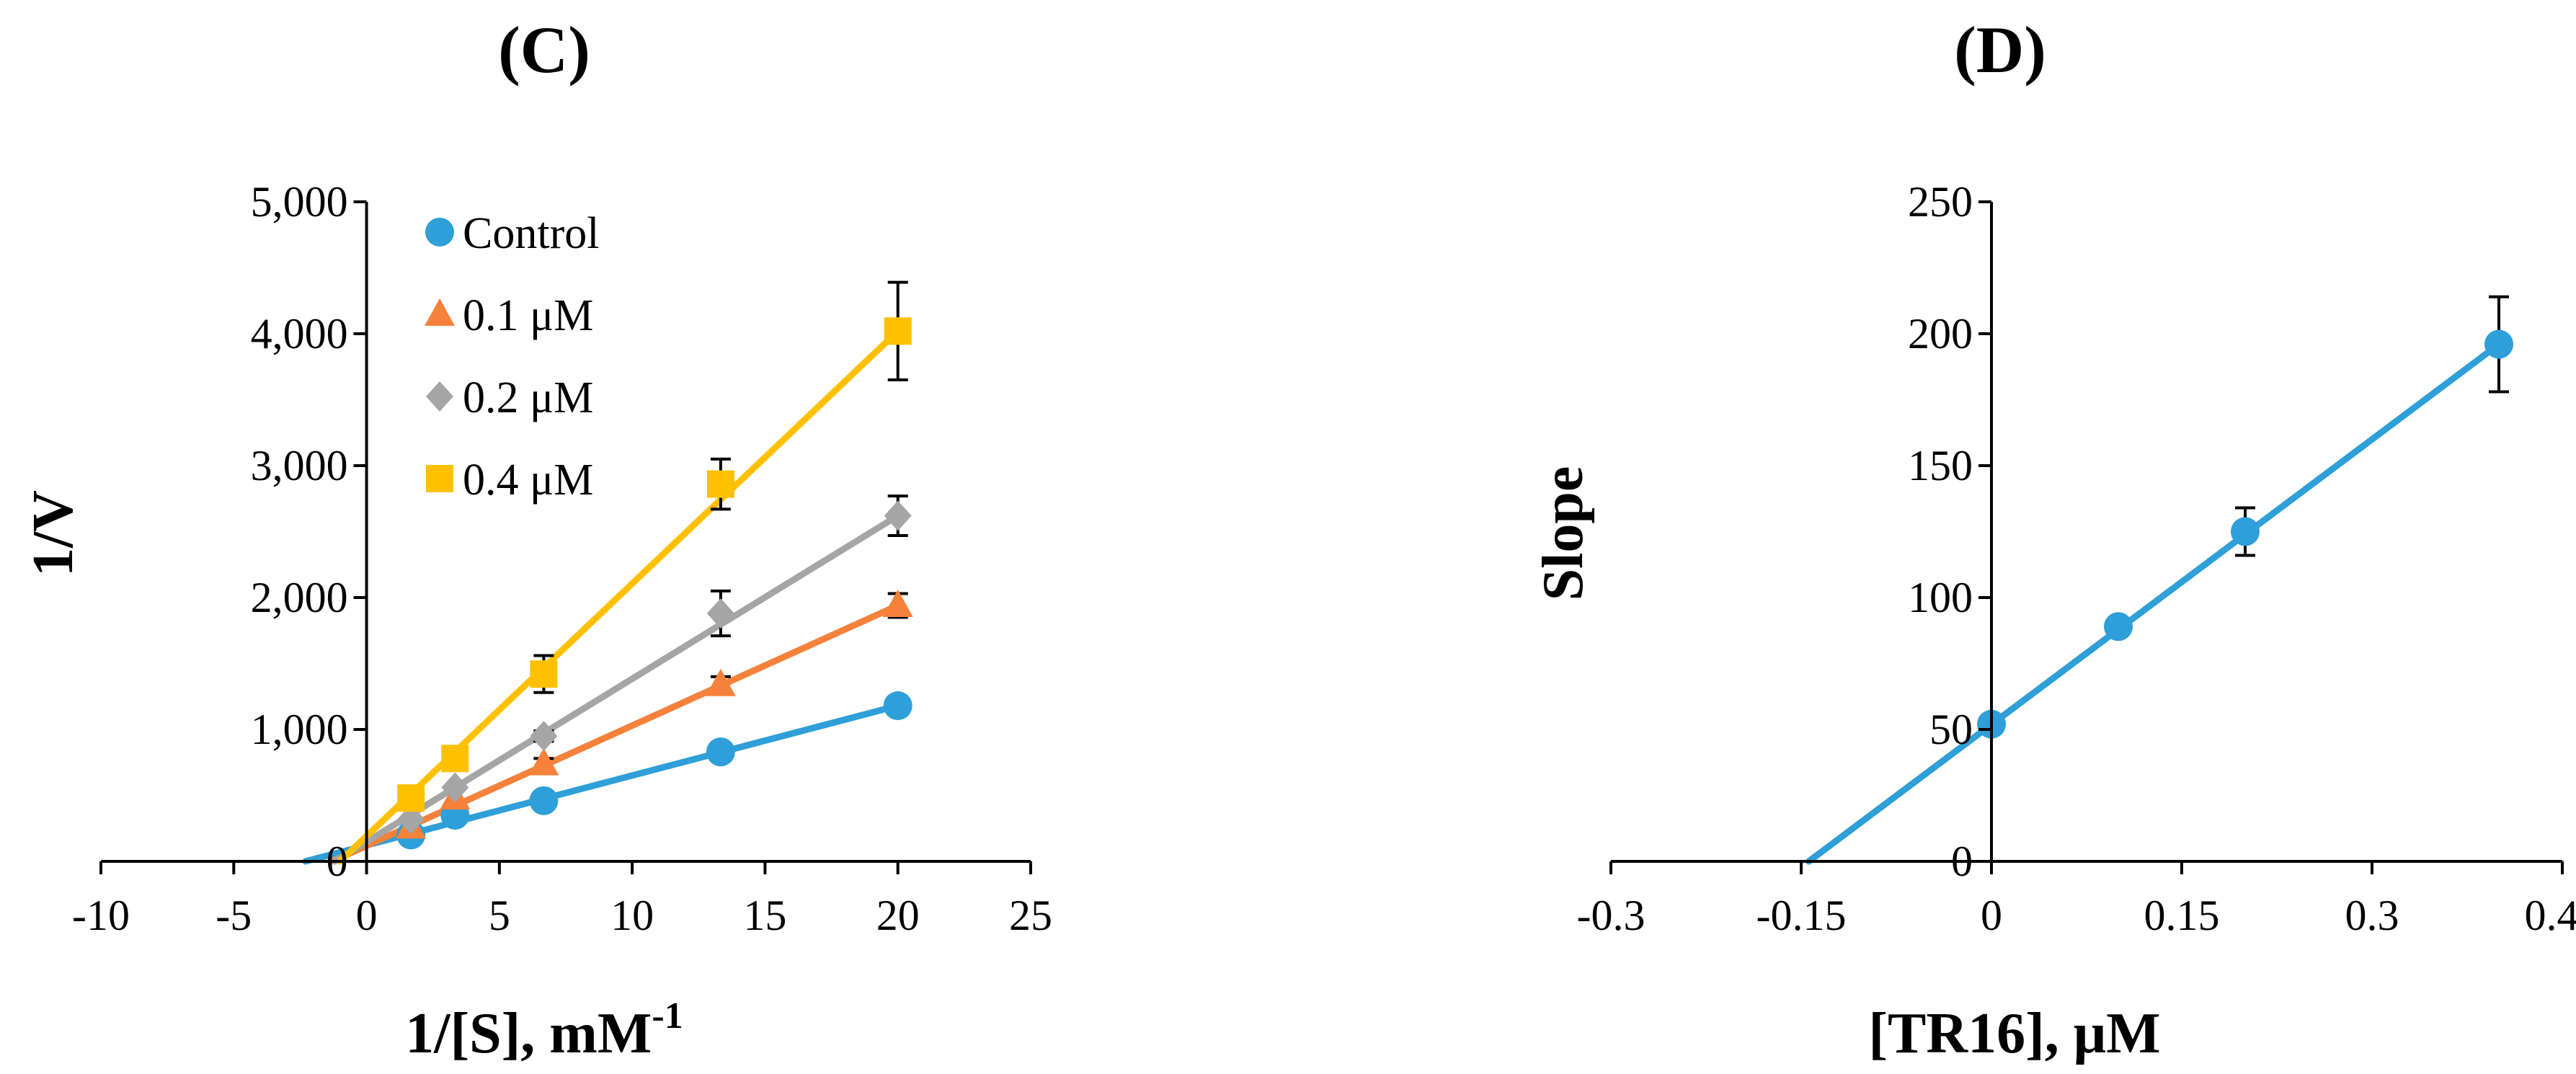 This screenshot has height=1074, width=2576. Describe the element at coordinates (101, 916) in the screenshot. I see `panel-c-x-tick-label: -10` at that location.